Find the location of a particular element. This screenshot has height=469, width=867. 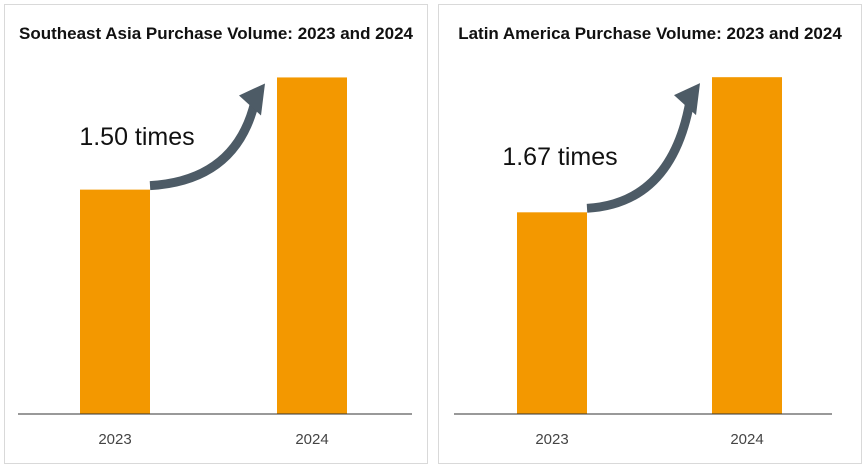

growth-multiplier-label: 1.67 times is located at coordinates (559, 157).